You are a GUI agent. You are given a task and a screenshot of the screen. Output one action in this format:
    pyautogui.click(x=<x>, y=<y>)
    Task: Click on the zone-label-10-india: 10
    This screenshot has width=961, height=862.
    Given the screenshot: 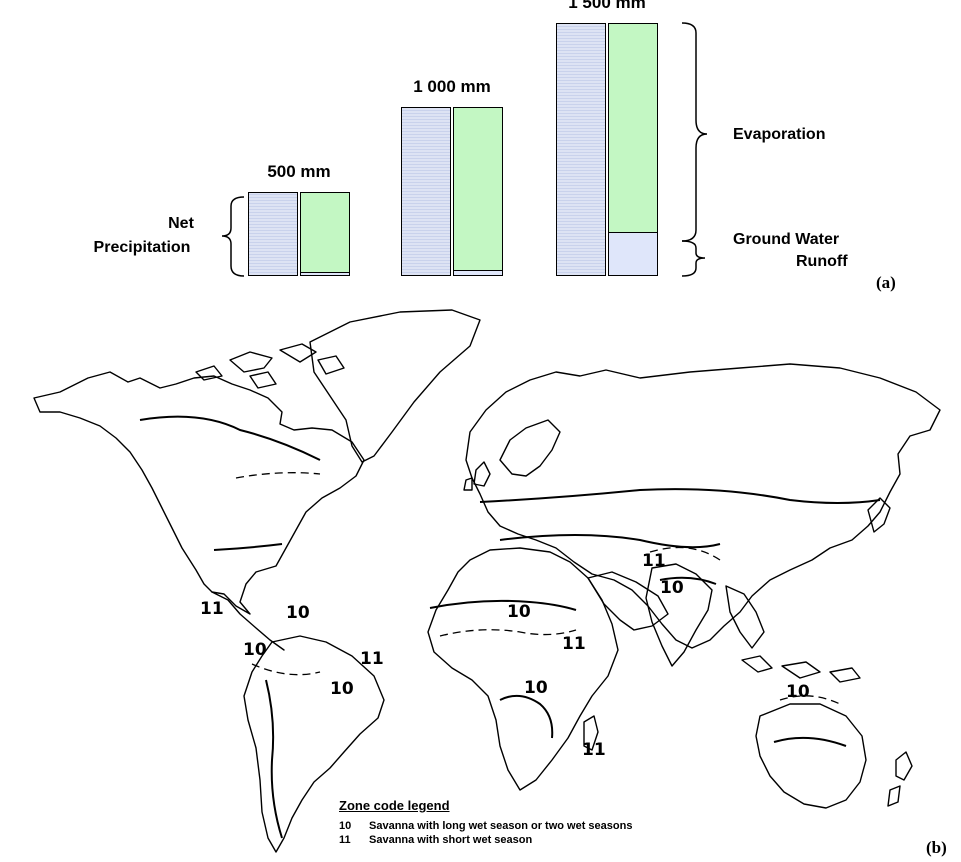 What is the action you would take?
    pyautogui.click(x=672, y=588)
    